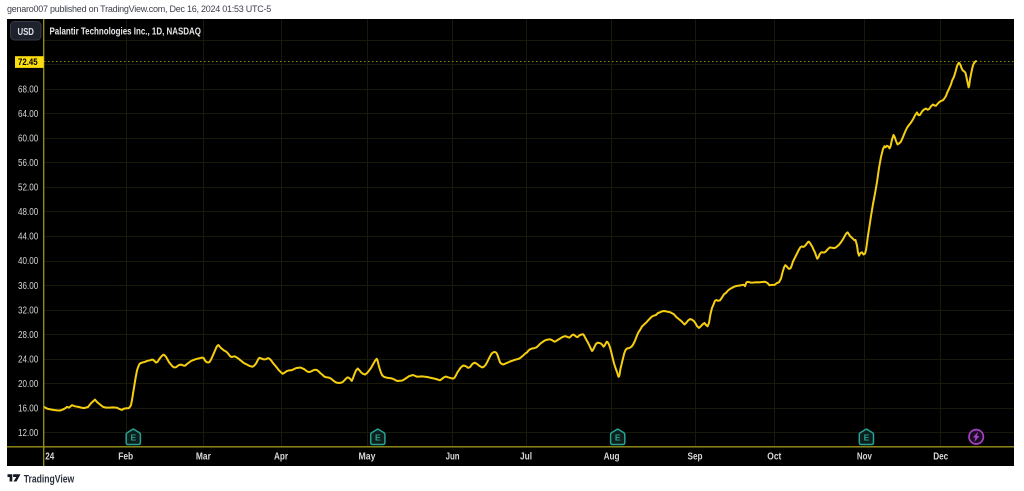 This screenshot has height=491, width=1024. What do you see at coordinates (125, 456) in the screenshot?
I see `svg-text: Feb` at bounding box center [125, 456].